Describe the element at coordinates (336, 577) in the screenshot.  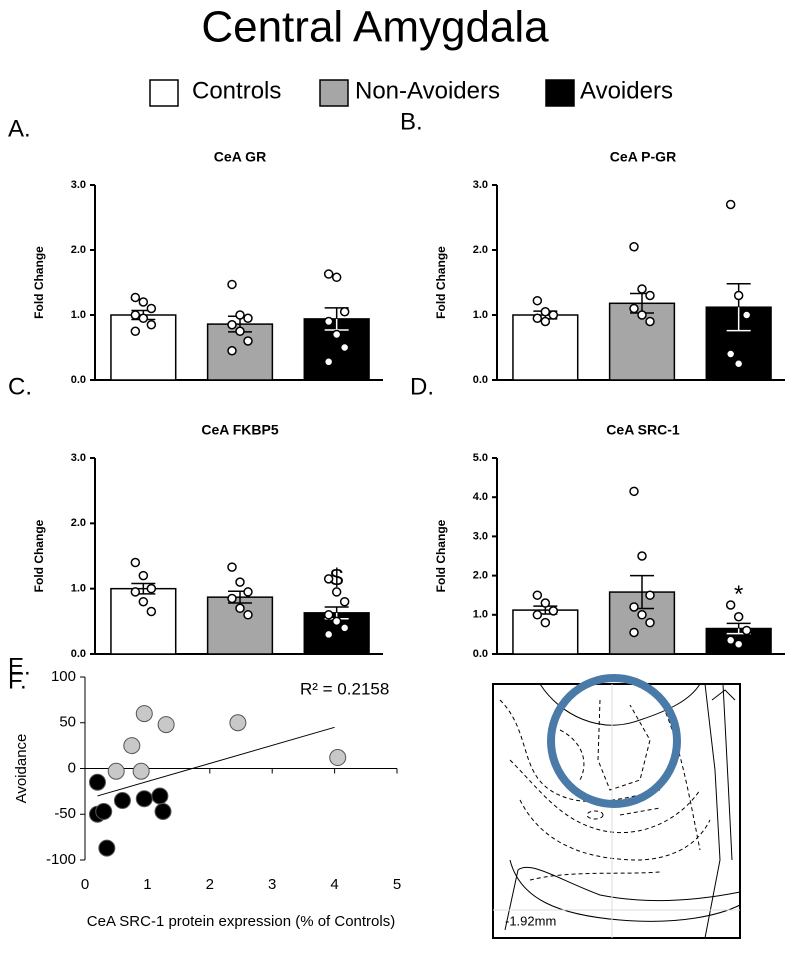
I see `significance-label: $` at that location.